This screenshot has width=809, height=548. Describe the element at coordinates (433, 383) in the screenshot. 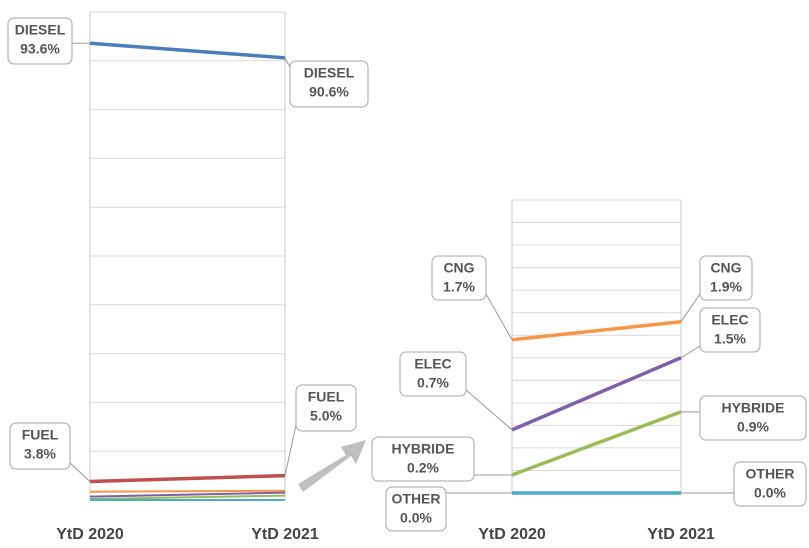

I see `value-label: 0.7%` at that location.